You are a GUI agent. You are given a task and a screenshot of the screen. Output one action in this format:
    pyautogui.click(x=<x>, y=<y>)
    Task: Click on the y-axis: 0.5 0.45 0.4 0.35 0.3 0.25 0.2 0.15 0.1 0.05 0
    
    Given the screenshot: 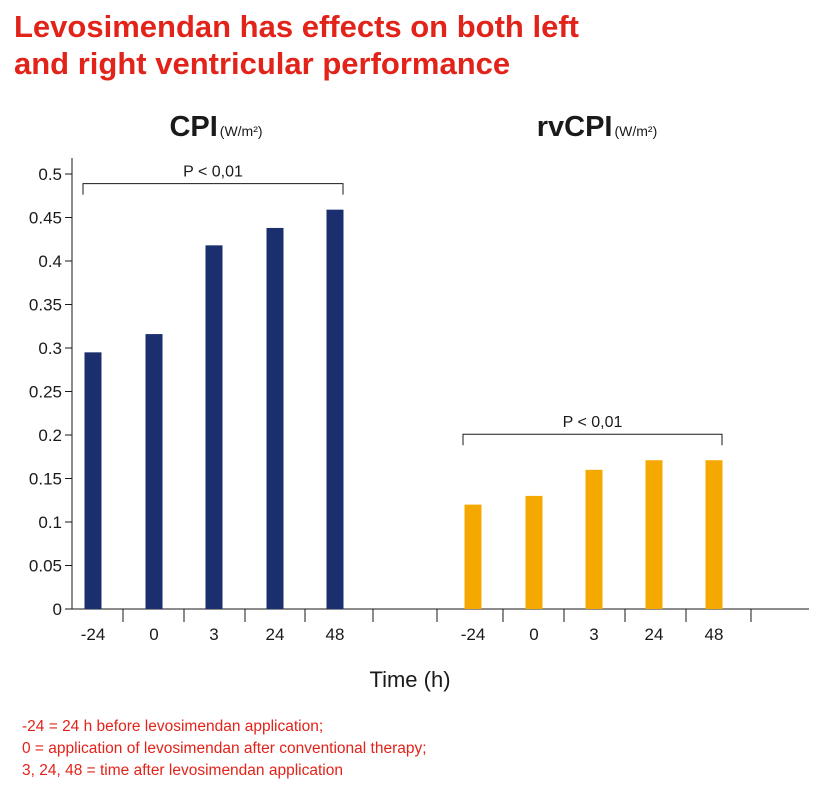 What is the action you would take?
    pyautogui.click(x=51, y=388)
    